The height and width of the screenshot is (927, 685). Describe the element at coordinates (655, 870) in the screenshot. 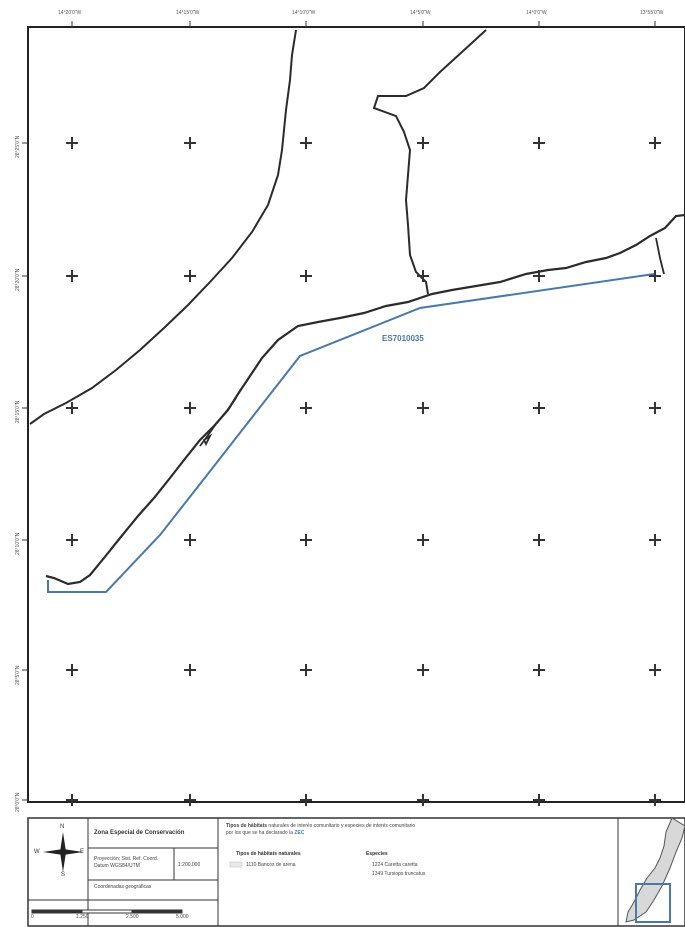

I see `locator-map` at that location.